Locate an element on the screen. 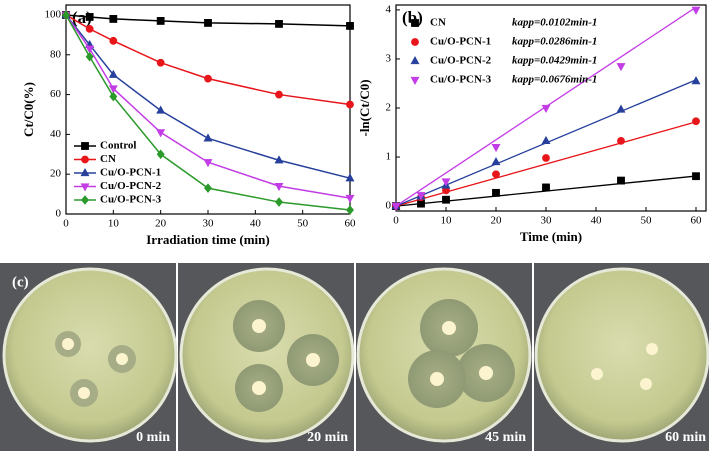 The height and width of the screenshot is (451, 709). fit-label: kapp=0.0102min-1 is located at coordinates (554, 23).